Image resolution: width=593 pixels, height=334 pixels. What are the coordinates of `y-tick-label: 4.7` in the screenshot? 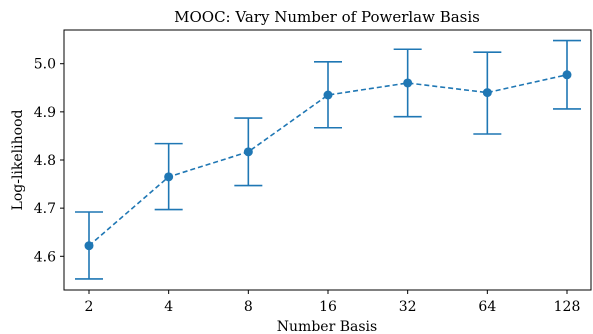 It's located at (45, 209).